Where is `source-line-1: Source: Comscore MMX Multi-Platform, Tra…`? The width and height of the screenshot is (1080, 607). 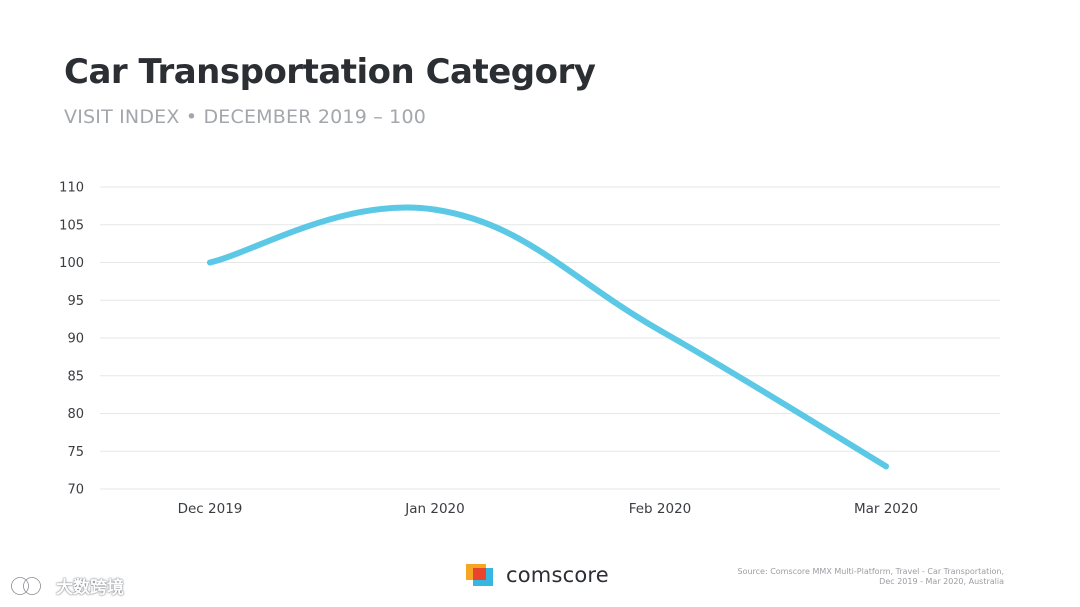 source-line-1: Source: Comscore MMX Multi-Platform, Tra… is located at coordinates (870, 571).